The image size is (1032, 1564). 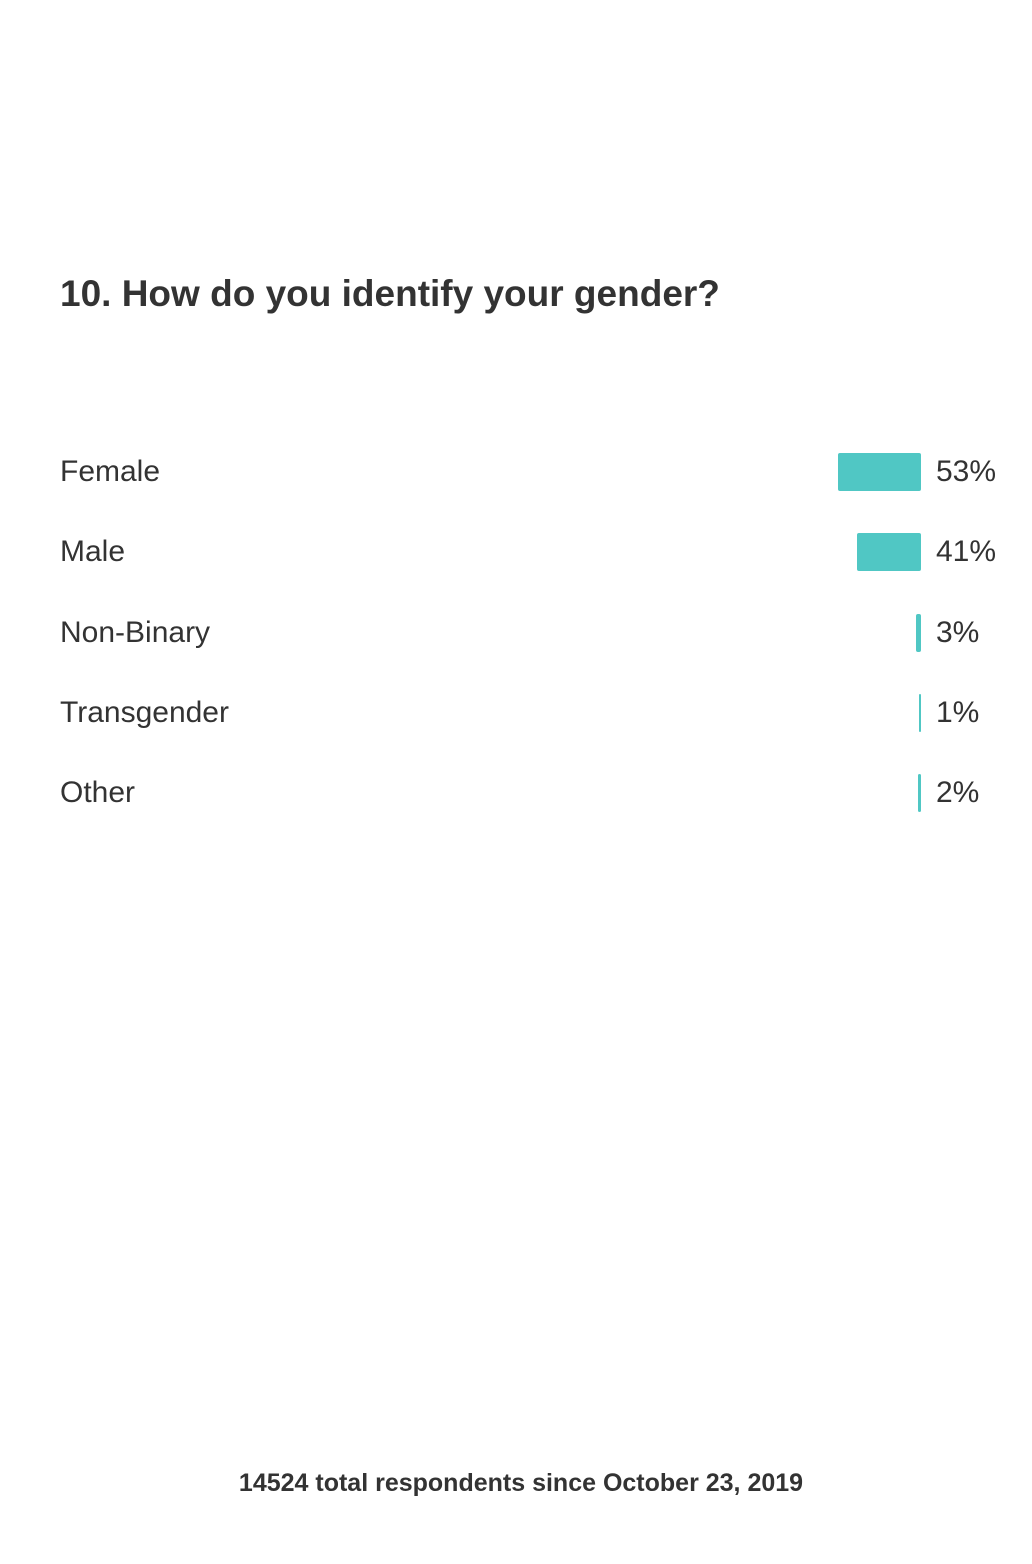 What do you see at coordinates (144, 712) in the screenshot?
I see `category-label: Transgender` at bounding box center [144, 712].